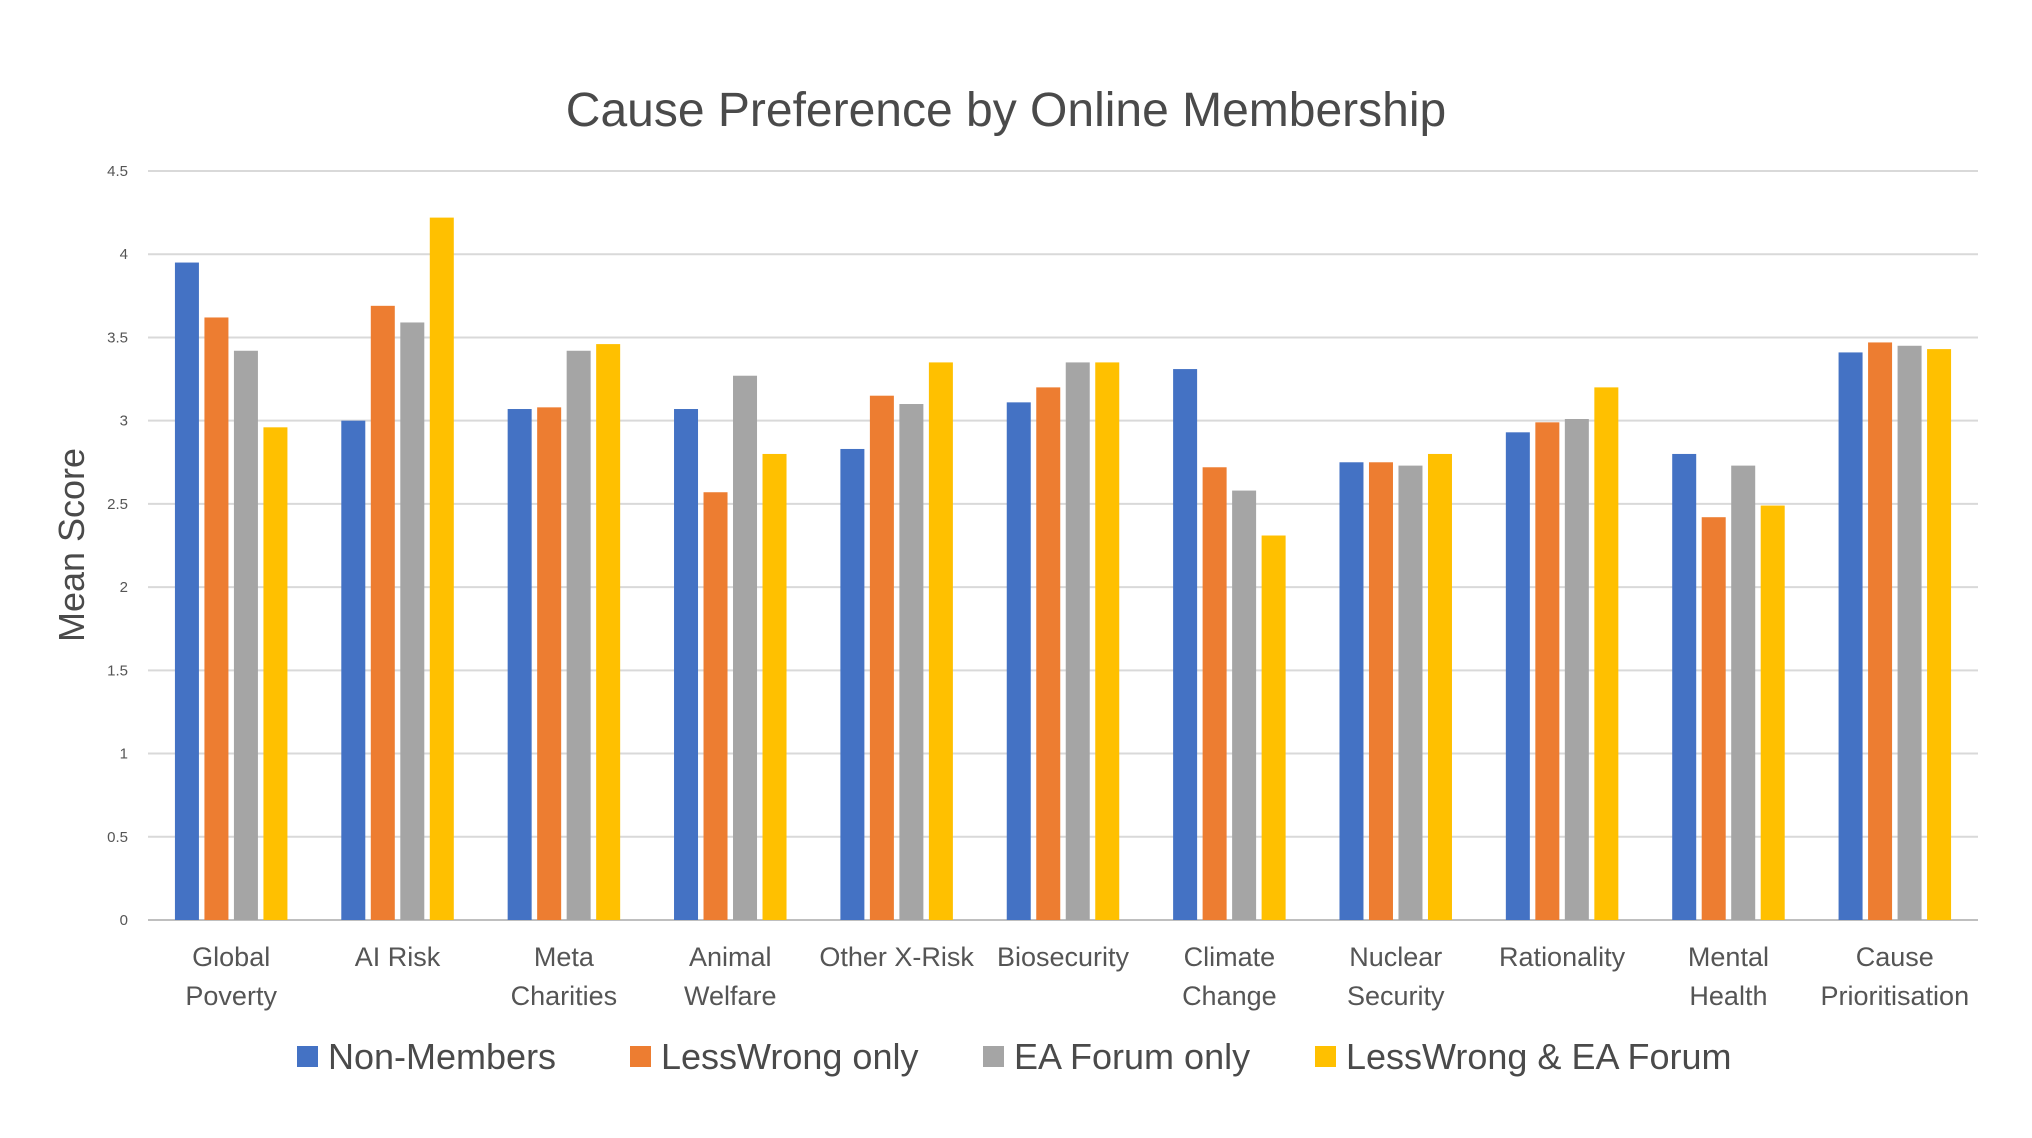 The image size is (2032, 1138). Describe the element at coordinates (71, 545) in the screenshot. I see `y-axis-title: Mean Score` at that location.